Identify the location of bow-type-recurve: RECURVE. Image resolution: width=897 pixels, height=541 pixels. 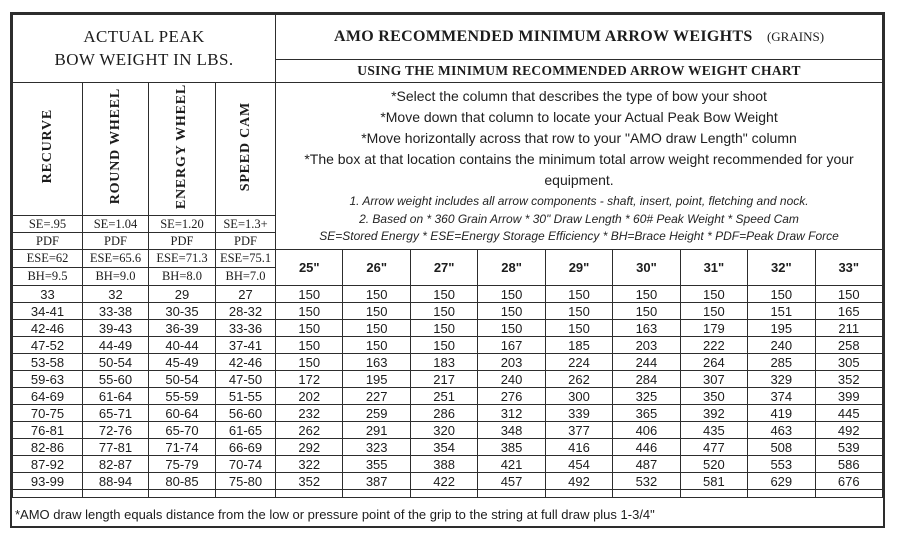
(47, 149).